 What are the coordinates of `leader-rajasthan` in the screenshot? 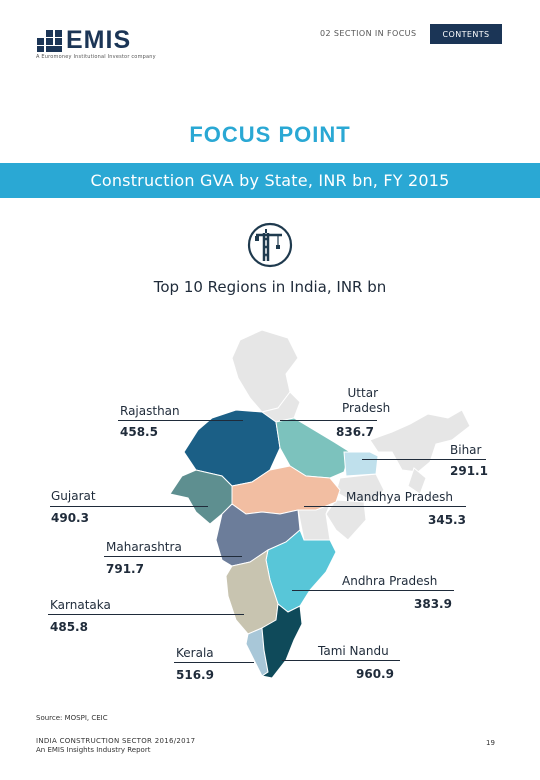 It's located at (180, 421).